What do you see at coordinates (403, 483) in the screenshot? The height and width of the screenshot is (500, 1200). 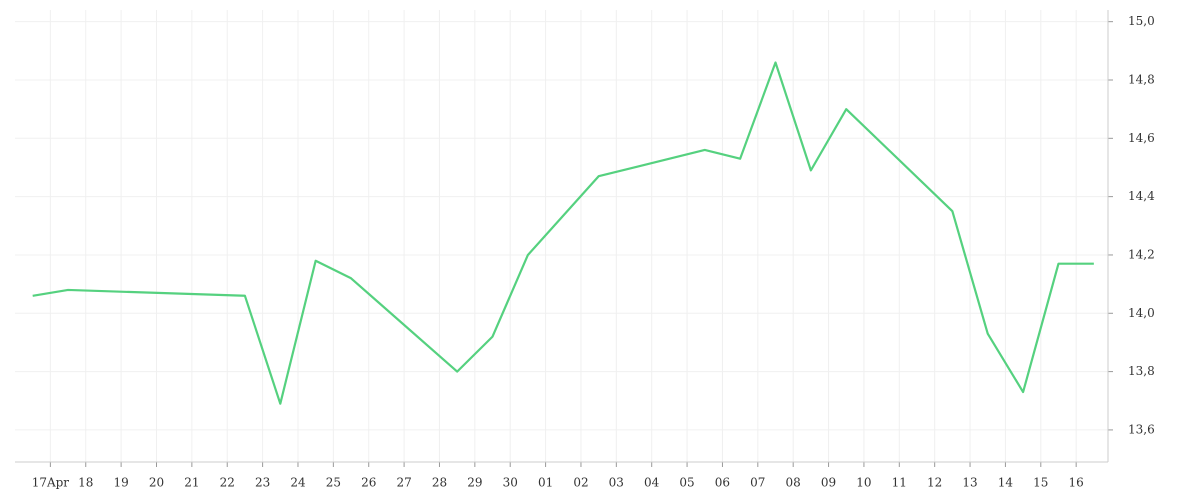 I see `x-tick-label: 27` at bounding box center [403, 483].